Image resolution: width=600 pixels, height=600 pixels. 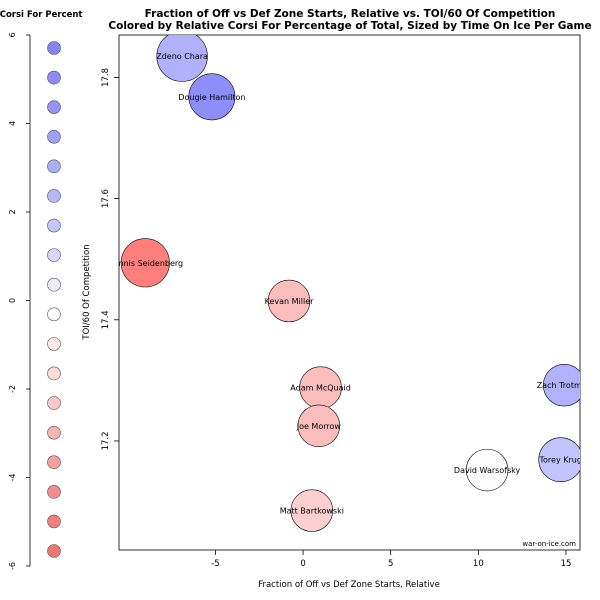 I want to click on legend-tick-label: -6, so click(x=12, y=566).